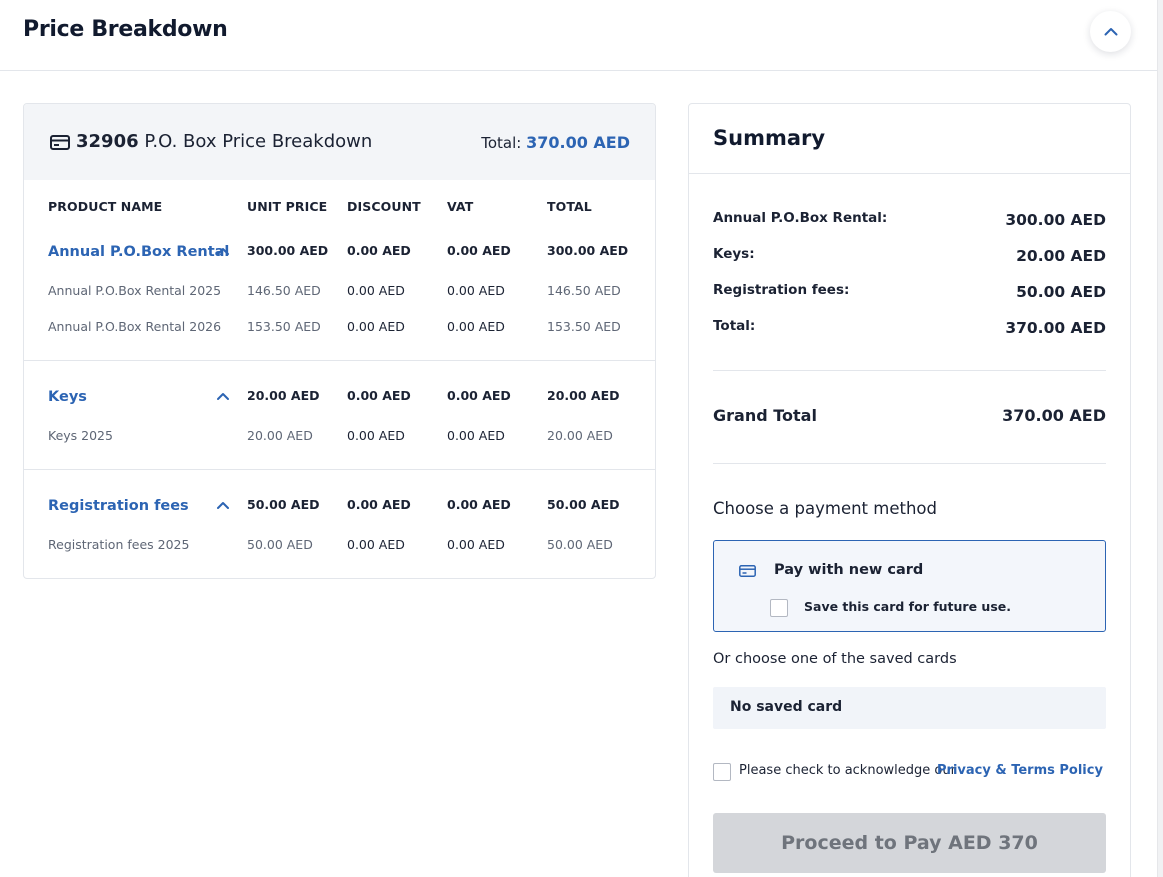 The height and width of the screenshot is (877, 1163). Describe the element at coordinates (283, 504) in the screenshot. I see `group-unit-price: 50.00 AED` at that location.